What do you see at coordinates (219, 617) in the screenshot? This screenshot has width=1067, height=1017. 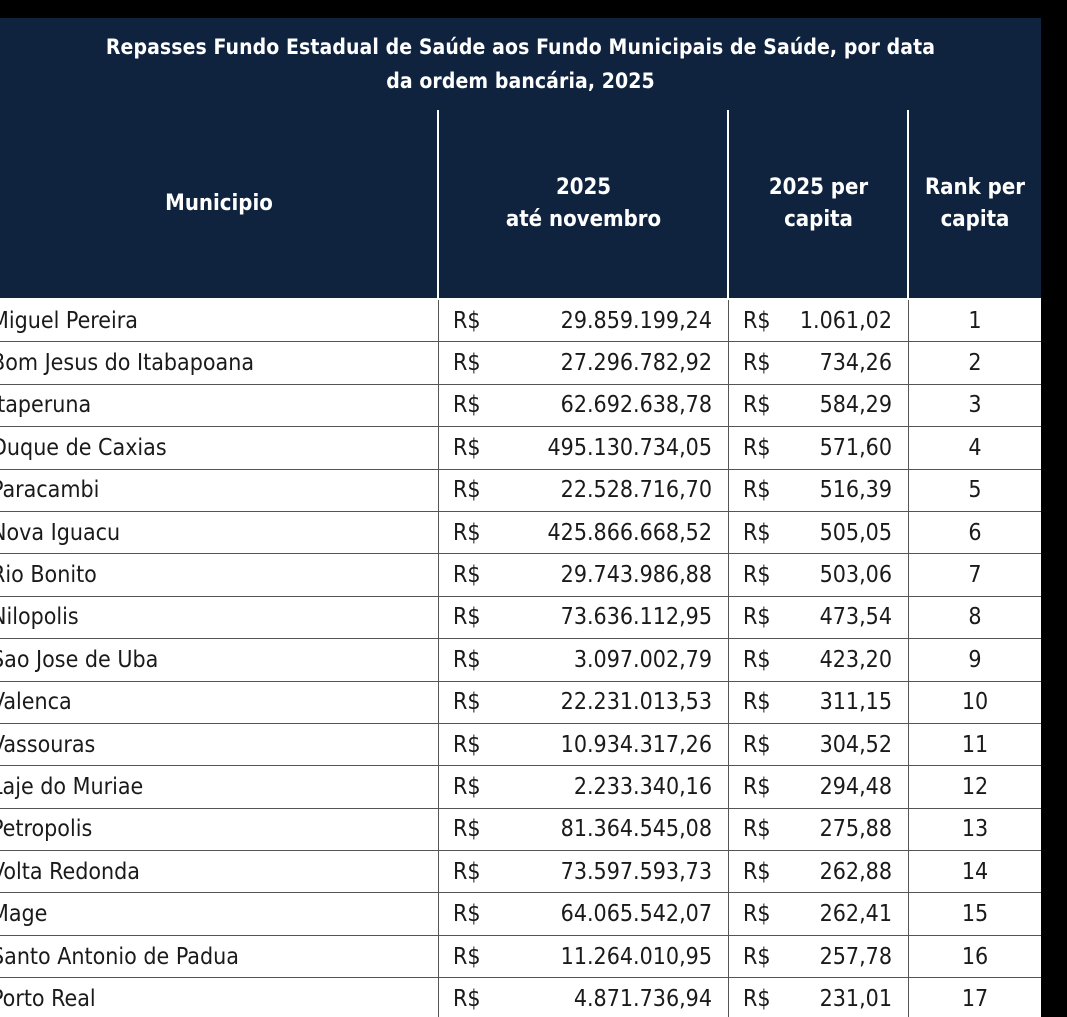 I see `cell-municipio: Nilopolis` at bounding box center [219, 617].